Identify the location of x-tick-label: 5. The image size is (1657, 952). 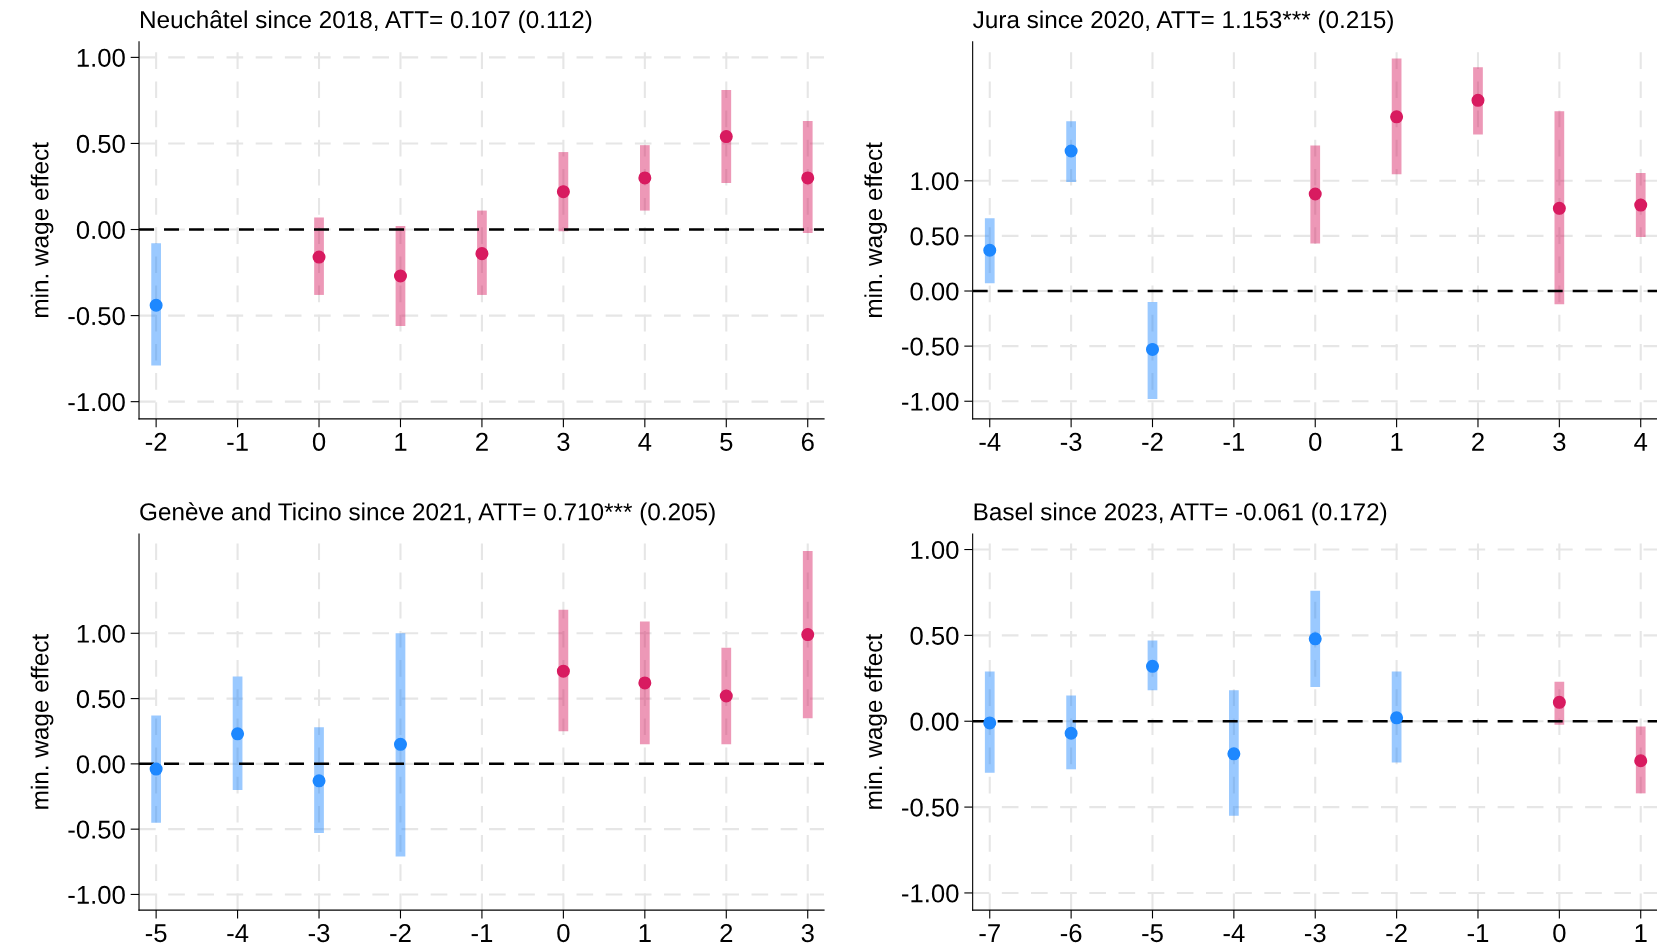
(726, 442).